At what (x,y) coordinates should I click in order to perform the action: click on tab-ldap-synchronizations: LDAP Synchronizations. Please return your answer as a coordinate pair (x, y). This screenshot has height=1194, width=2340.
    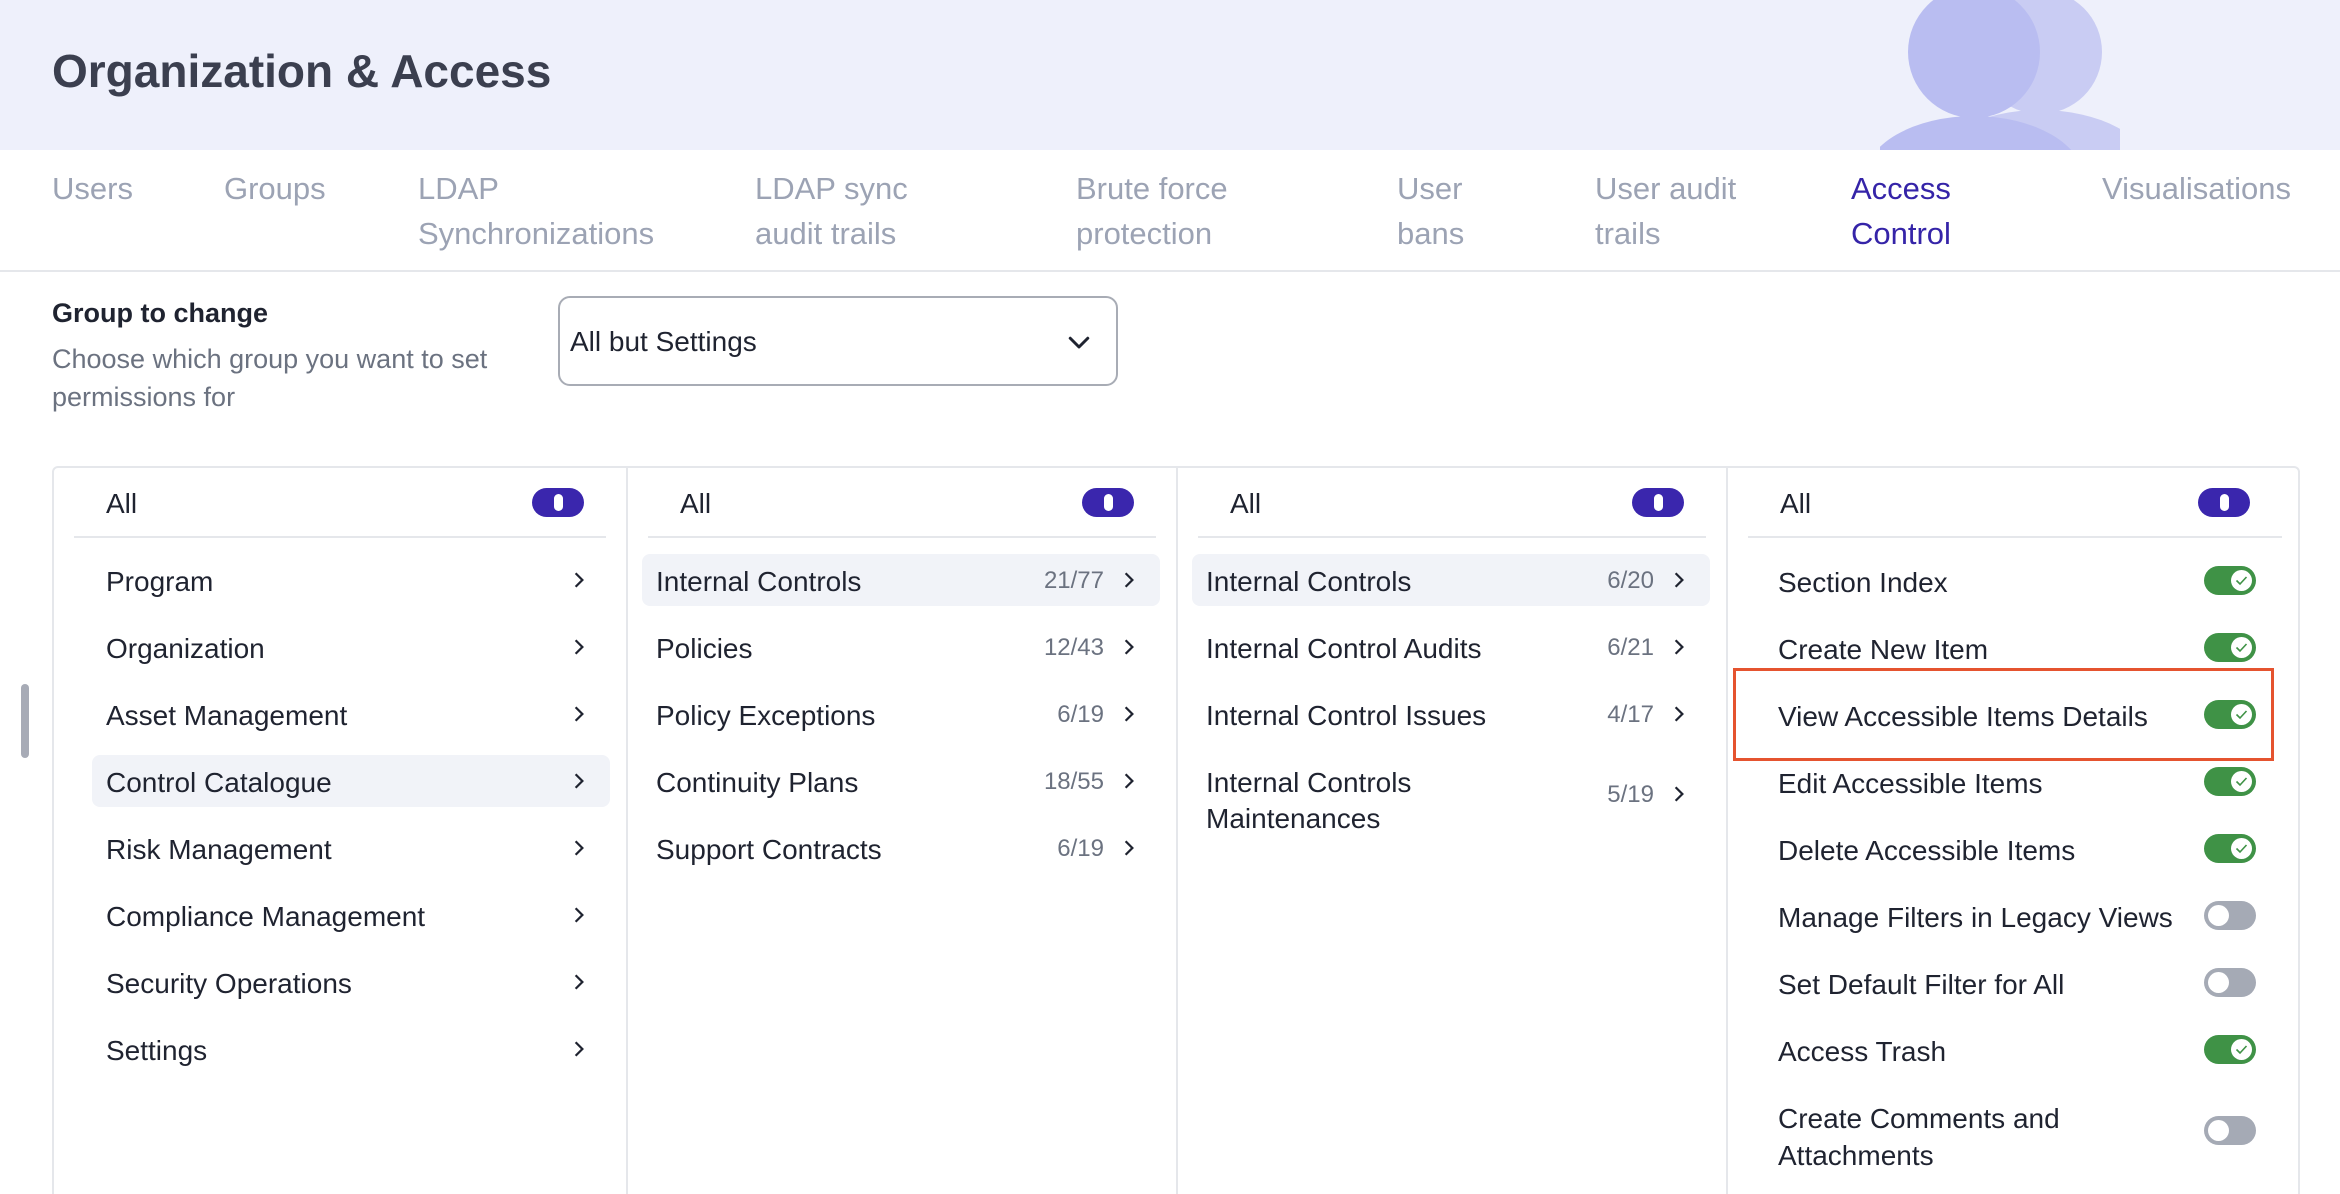
    Looking at the image, I should click on (536, 211).